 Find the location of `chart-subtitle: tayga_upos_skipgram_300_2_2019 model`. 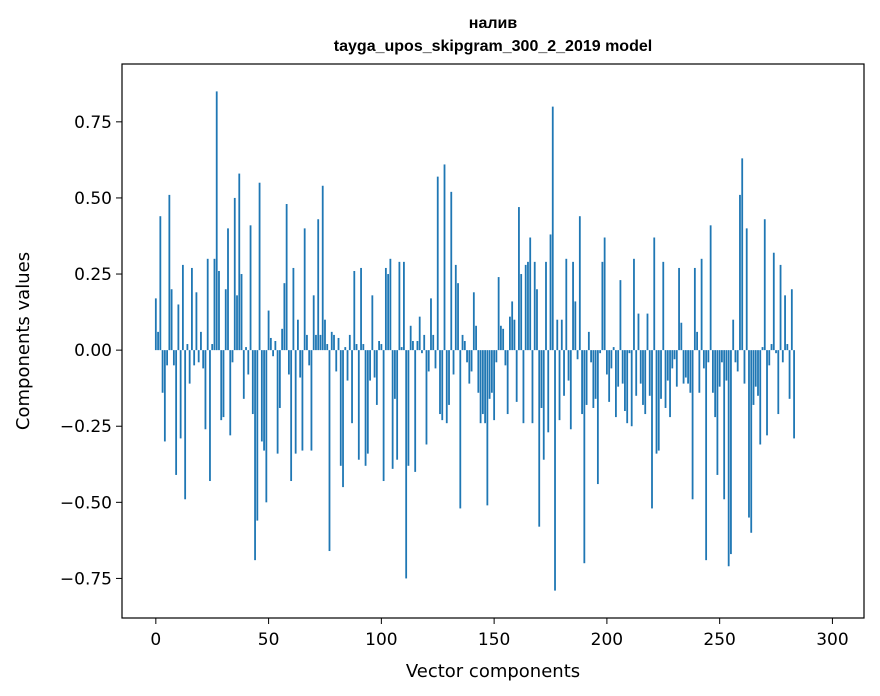

chart-subtitle: tayga_upos_skipgram_300_2_2019 model is located at coordinates (493, 46).